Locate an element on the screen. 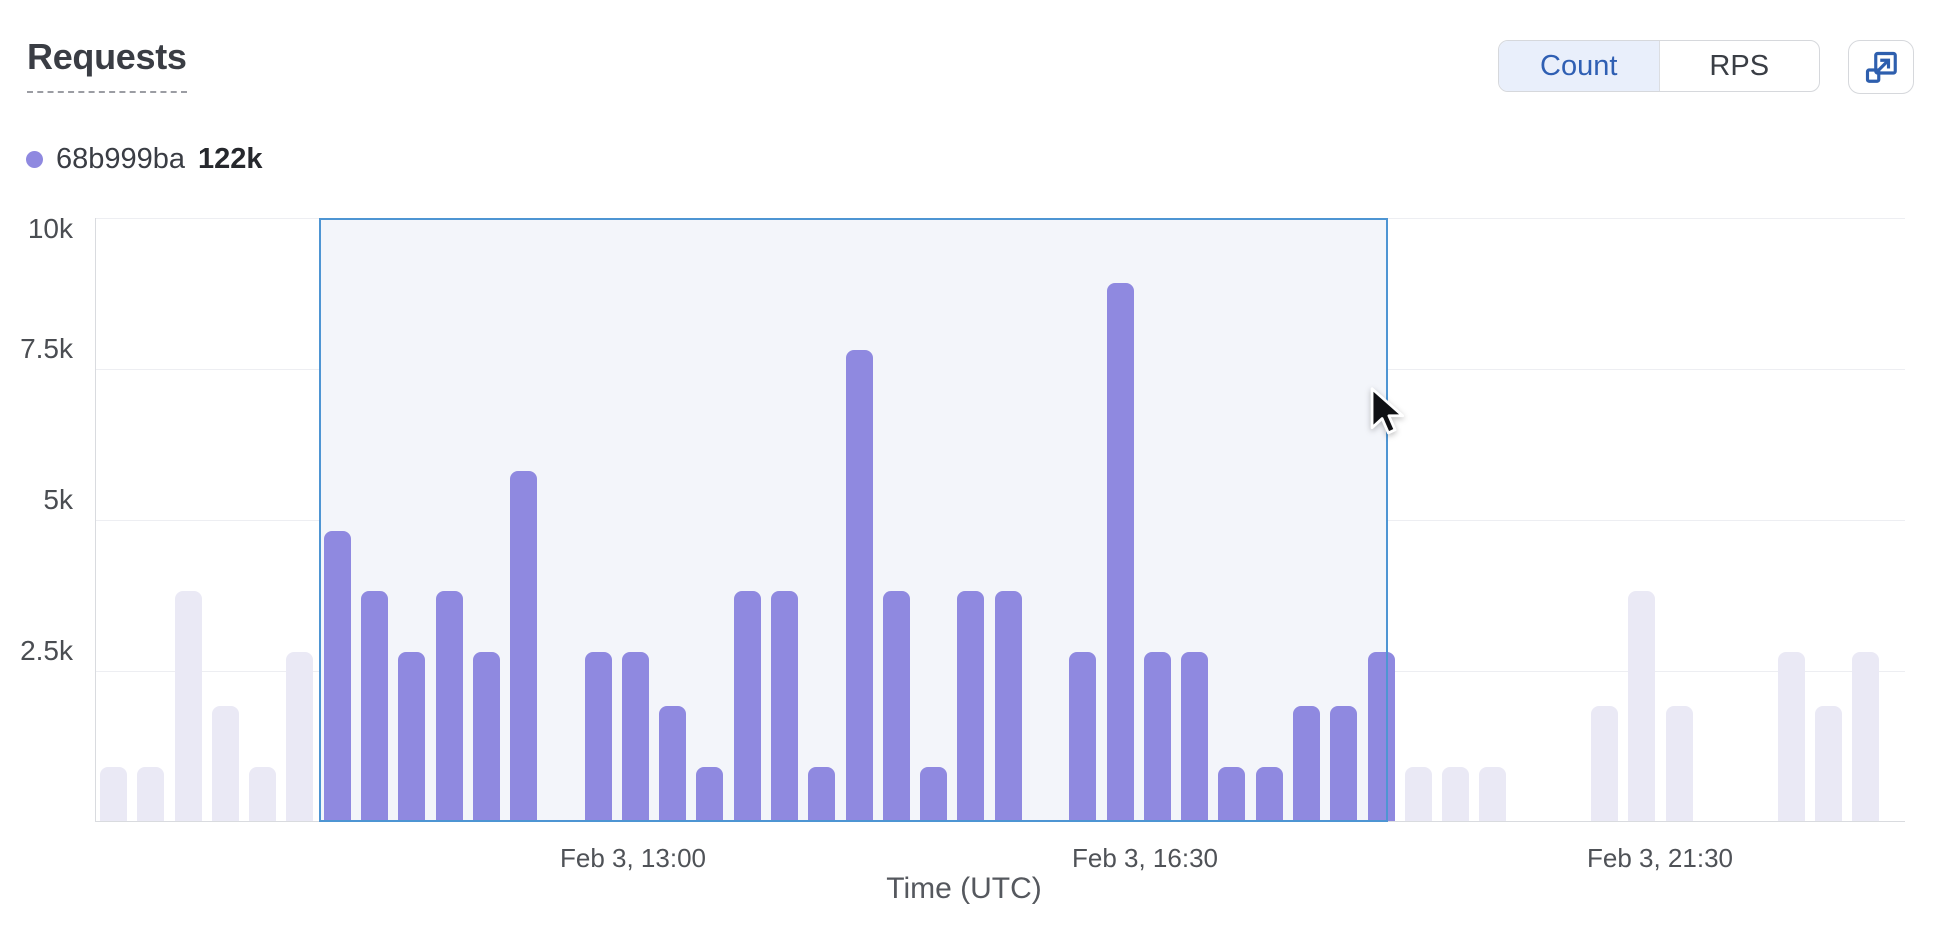 Image resolution: width=1944 pixels, height=932 pixels. y-tick-label: 2.5k is located at coordinates (46, 650).